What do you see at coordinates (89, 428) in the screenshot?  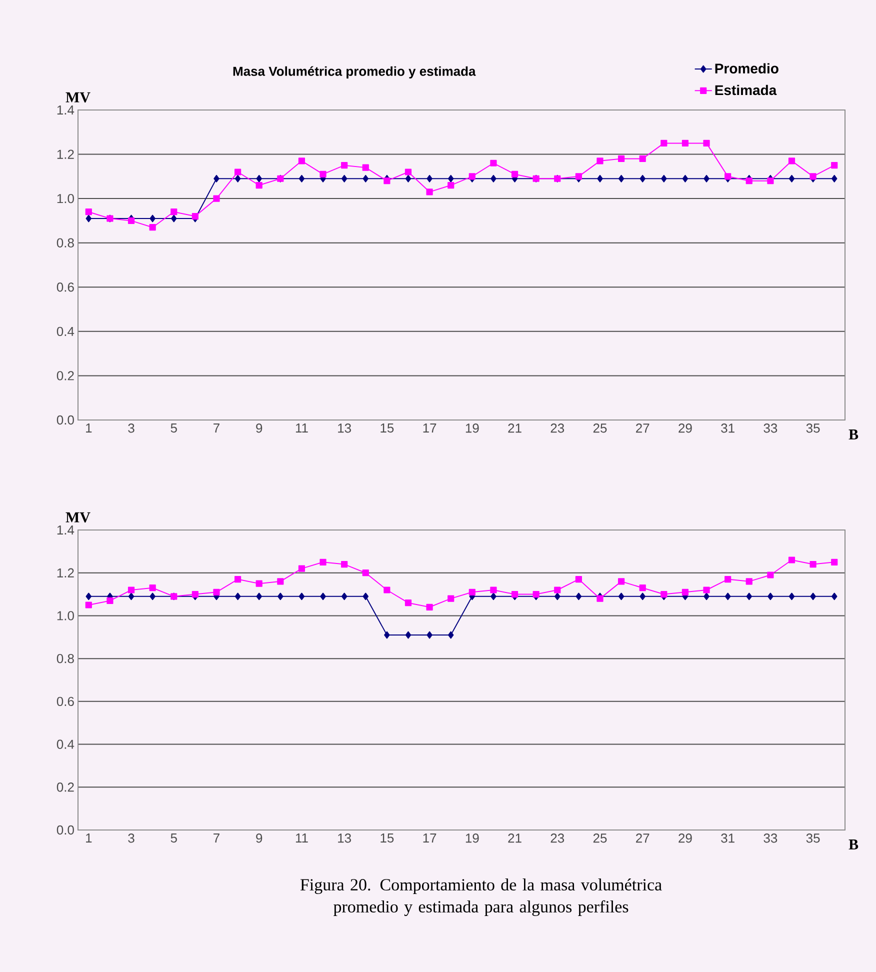 I see `x-tick-label: 1` at bounding box center [89, 428].